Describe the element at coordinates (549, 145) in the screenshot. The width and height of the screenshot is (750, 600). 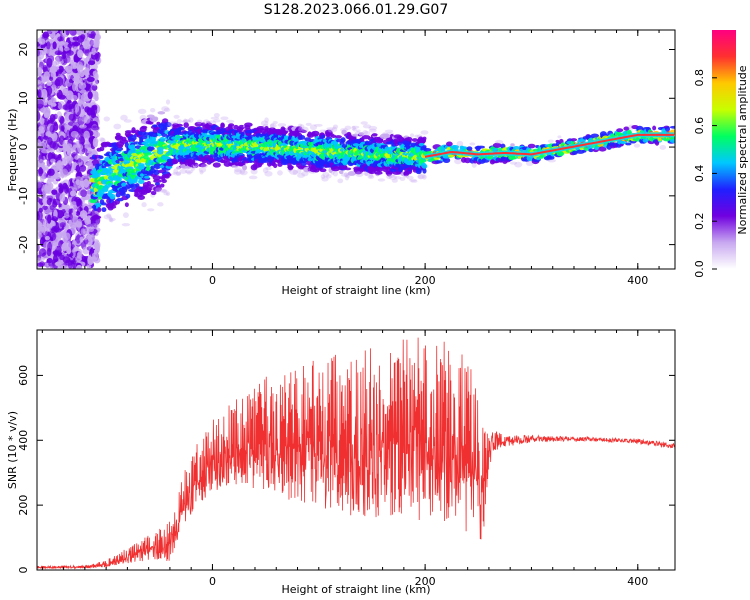
I see `spectrogram-ridge-core` at that location.